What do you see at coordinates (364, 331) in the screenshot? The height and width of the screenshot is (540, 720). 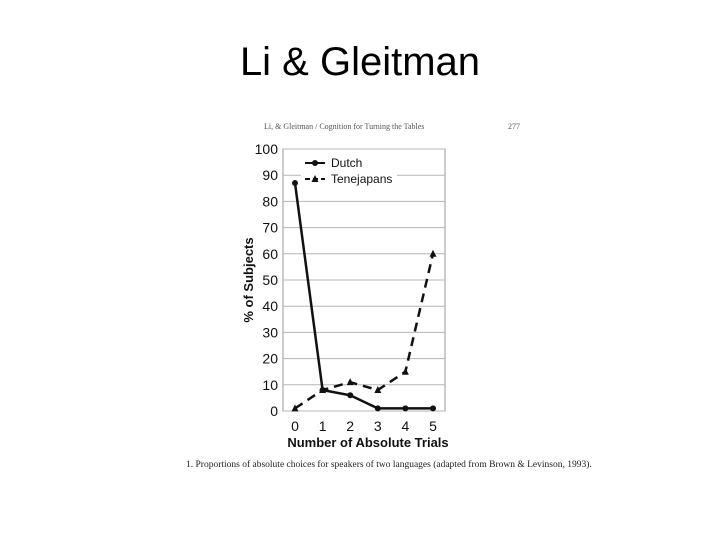 I see `series-line-tenejapans` at bounding box center [364, 331].